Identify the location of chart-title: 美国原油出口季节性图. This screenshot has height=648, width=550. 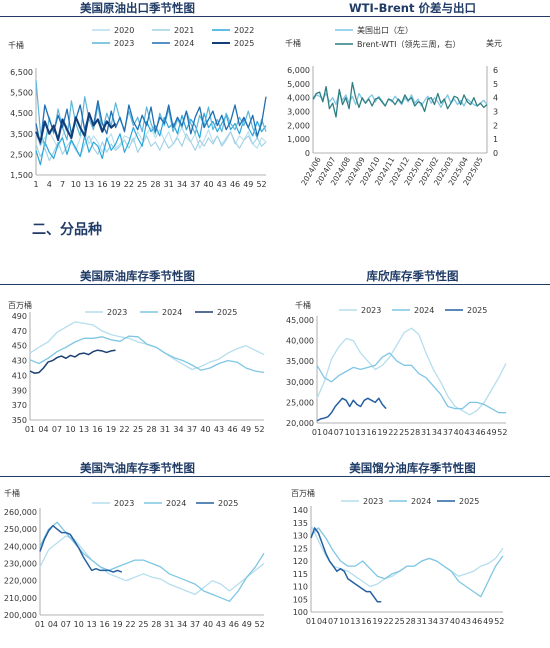
(137, 8).